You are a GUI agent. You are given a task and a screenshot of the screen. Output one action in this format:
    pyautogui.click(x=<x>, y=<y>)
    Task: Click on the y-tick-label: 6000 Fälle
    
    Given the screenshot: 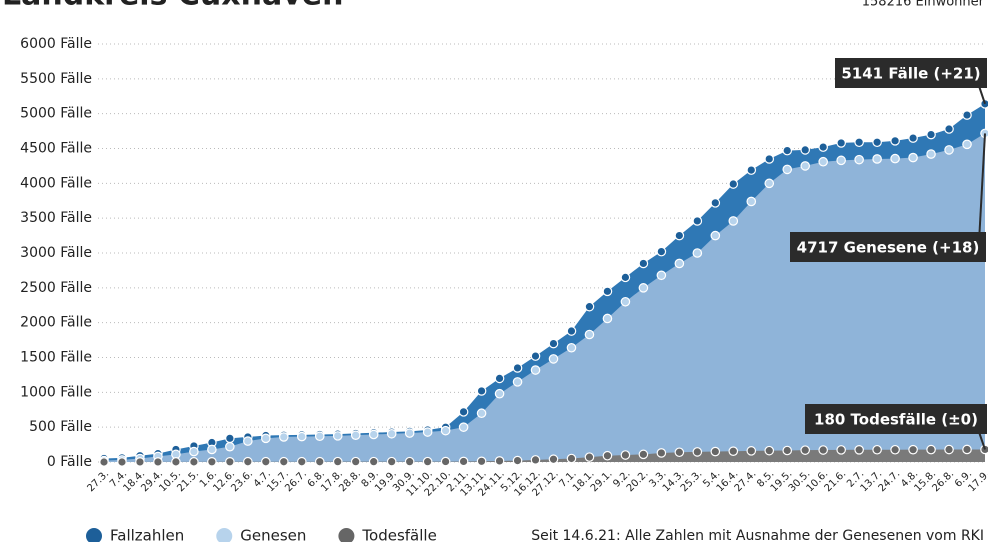 What is the action you would take?
    pyautogui.click(x=56, y=44)
    